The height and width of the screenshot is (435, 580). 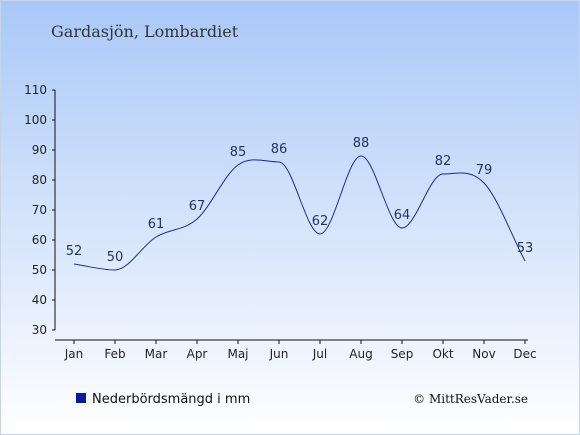 I want to click on x-tick-label: Jul, so click(x=319, y=354).